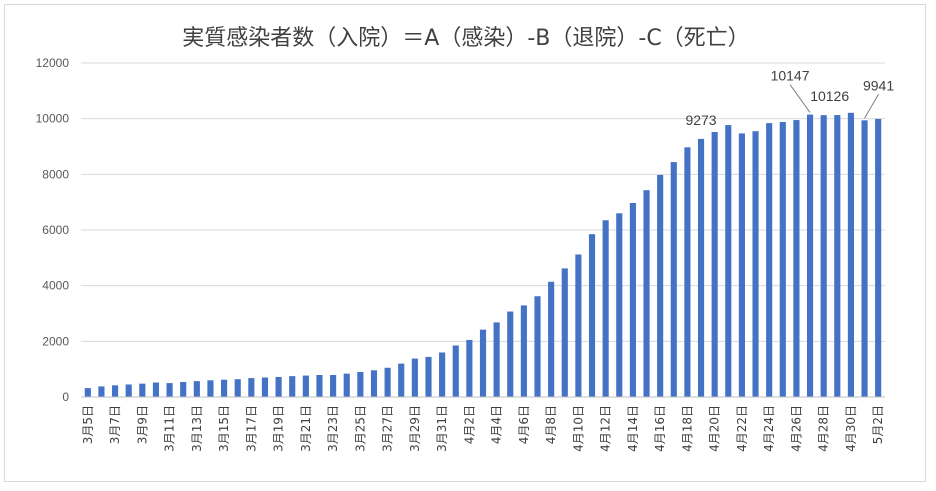 The width and height of the screenshot is (936, 491). What do you see at coordinates (660, 428) in the screenshot?
I see `x-tick-label: 4月16日` at bounding box center [660, 428].